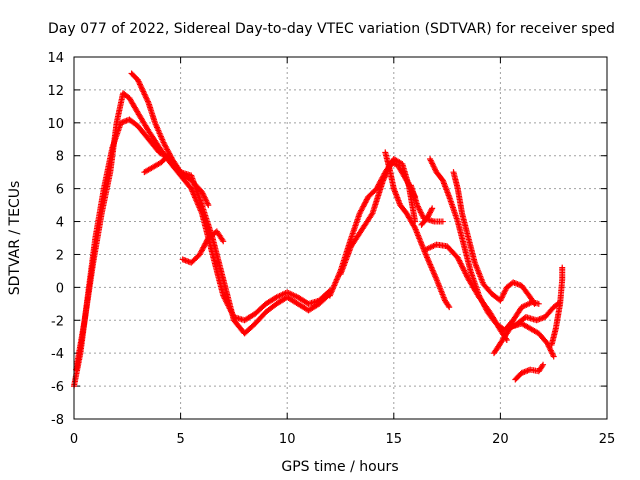  What do you see at coordinates (60, 255) in the screenshot?
I see `y-tick-label: 2` at bounding box center [60, 255].